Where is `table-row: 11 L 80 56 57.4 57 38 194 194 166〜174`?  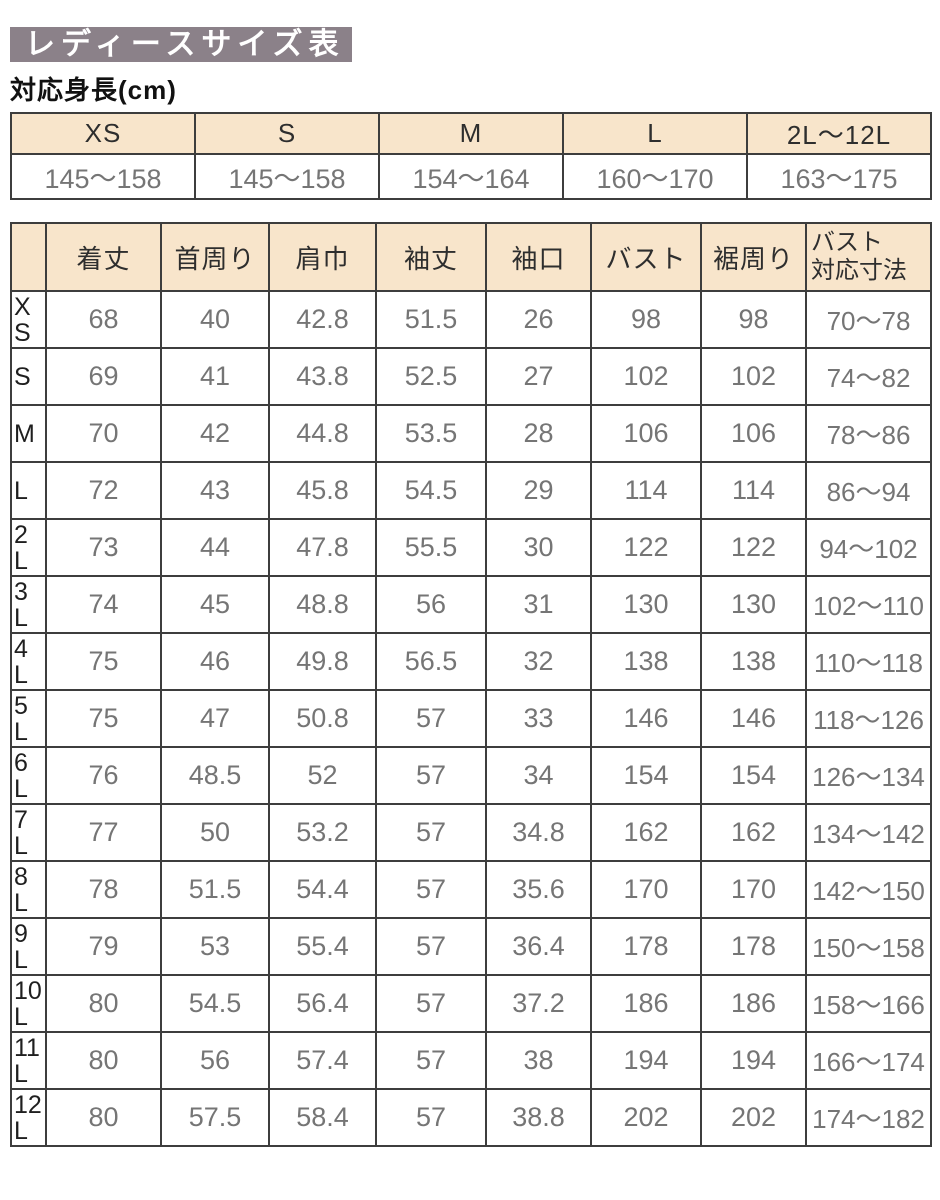 table-row: 11 L 80 56 57.4 57 38 194 194 166〜174 is located at coordinates (471, 1060).